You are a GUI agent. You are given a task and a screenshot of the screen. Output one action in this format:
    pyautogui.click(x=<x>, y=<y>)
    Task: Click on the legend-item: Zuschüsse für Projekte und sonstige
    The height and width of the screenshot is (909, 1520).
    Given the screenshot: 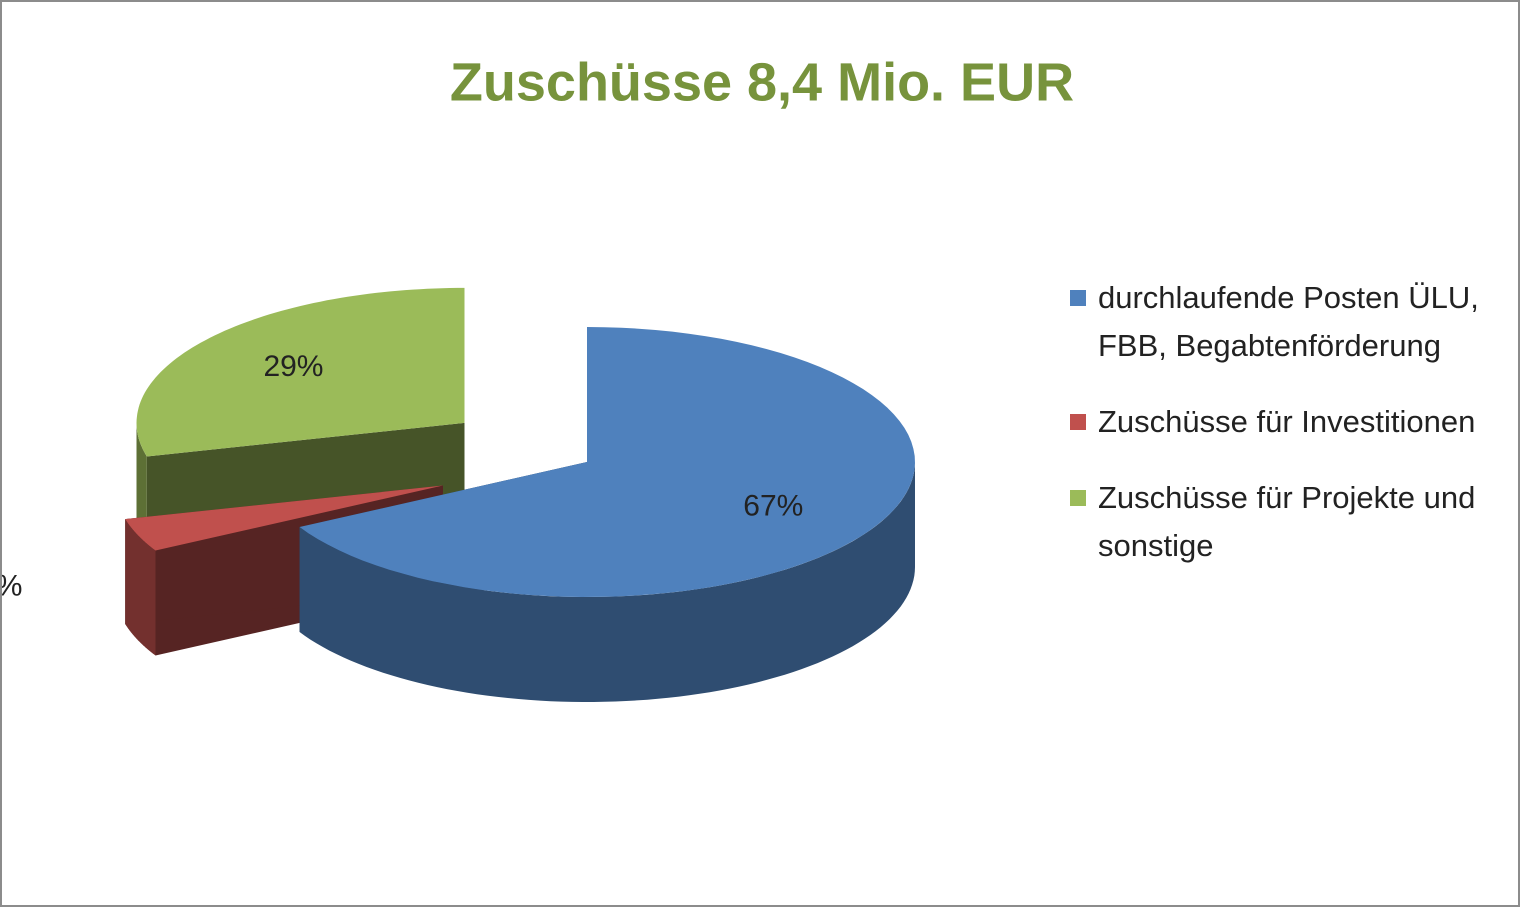 What is the action you would take?
    pyautogui.click(x=1280, y=522)
    